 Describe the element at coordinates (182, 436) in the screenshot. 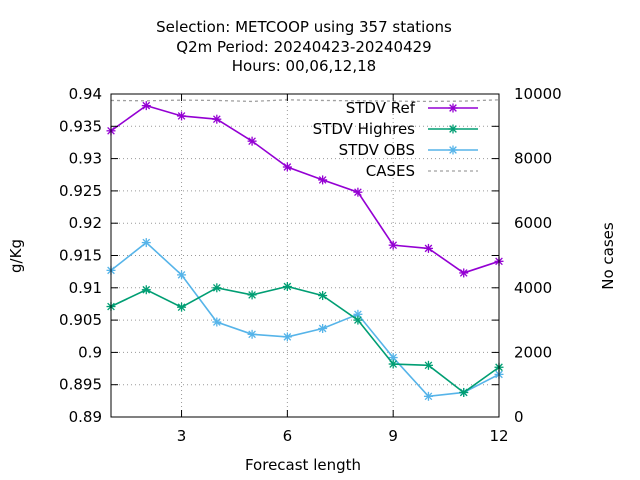

I see `x-tick-label: 3` at that location.